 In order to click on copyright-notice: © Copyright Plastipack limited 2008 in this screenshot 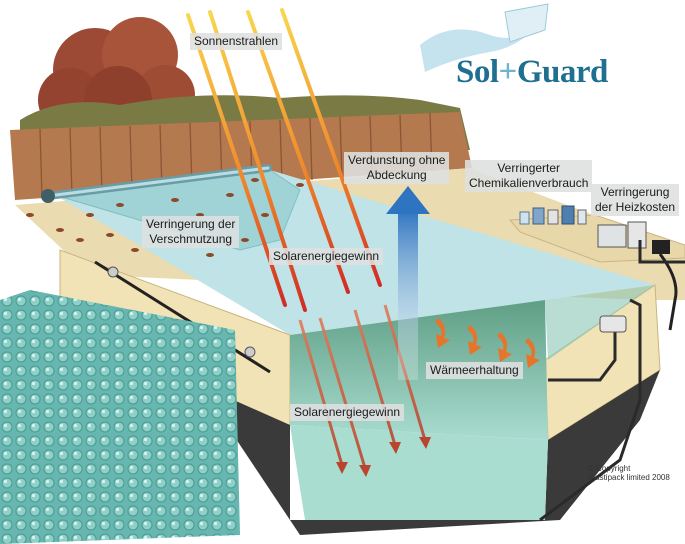, I will do `click(629, 473)`.